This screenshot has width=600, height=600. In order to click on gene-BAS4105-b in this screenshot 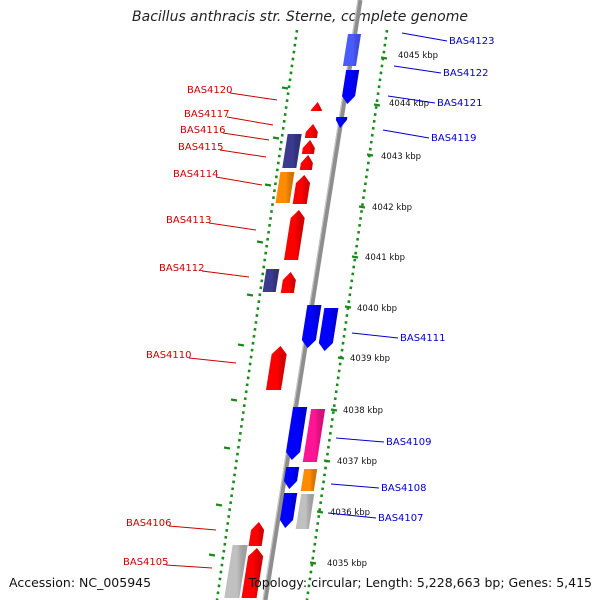, I will do `click(252, 573)`.